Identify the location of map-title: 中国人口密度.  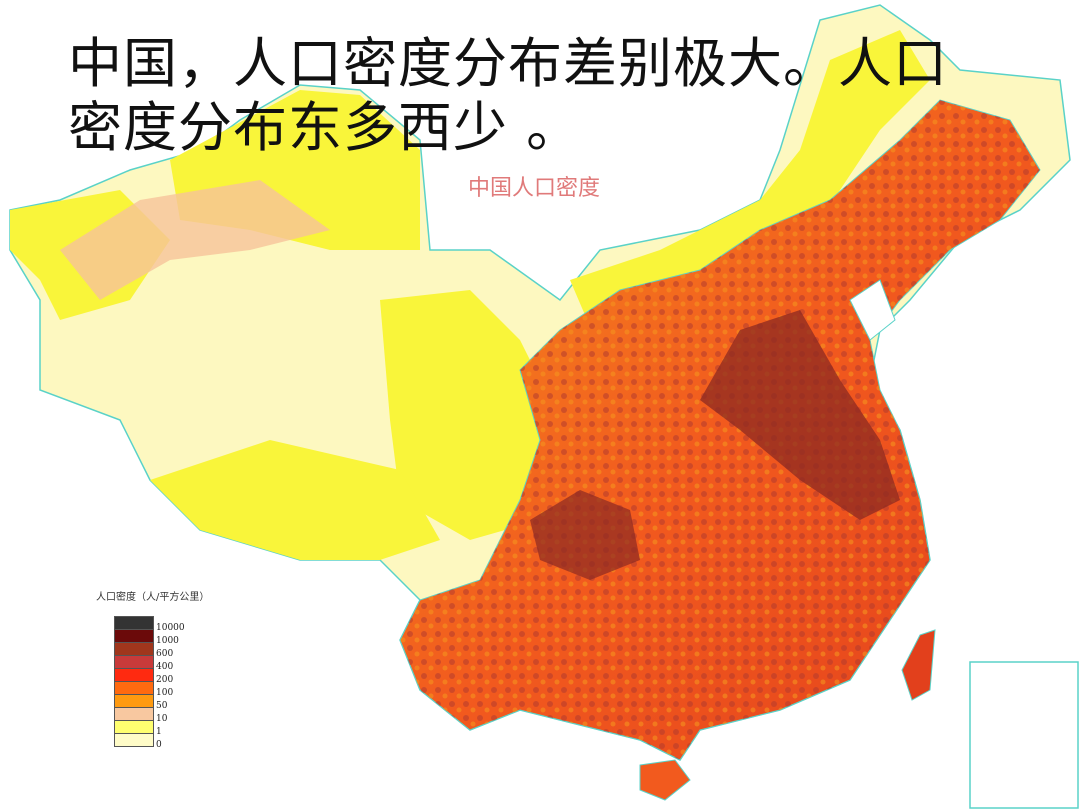
(534, 188).